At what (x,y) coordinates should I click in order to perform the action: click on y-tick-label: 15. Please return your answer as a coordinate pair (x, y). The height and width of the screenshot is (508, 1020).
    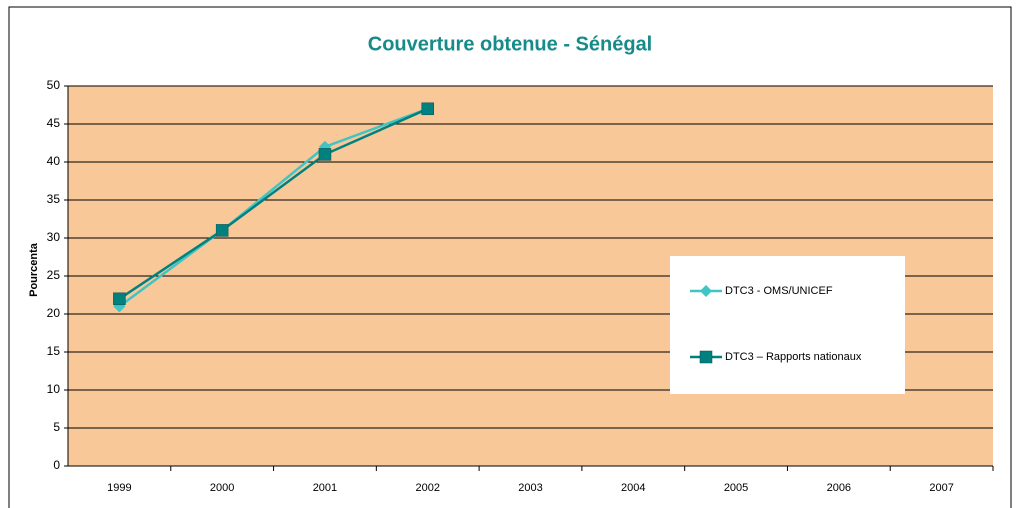
    Looking at the image, I should click on (54, 351).